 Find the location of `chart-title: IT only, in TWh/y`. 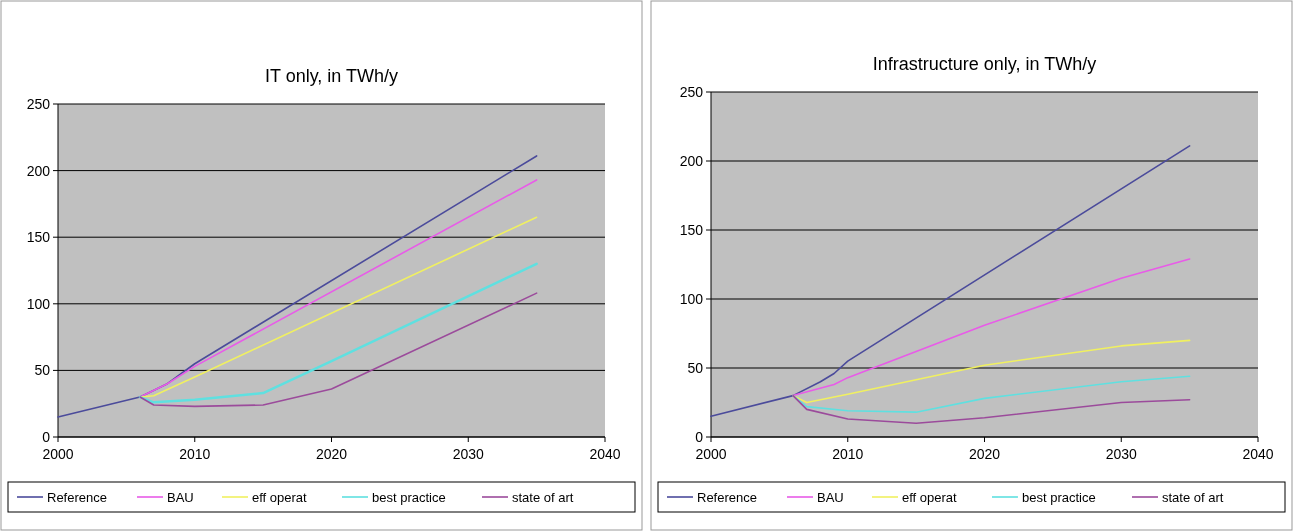

chart-title: IT only, in TWh/y is located at coordinates (331, 76).